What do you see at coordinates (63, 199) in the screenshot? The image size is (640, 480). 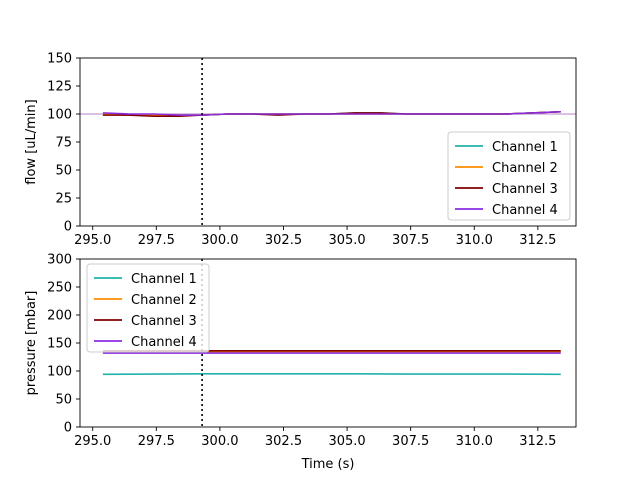 I see `y-tick-label: 25` at bounding box center [63, 199].